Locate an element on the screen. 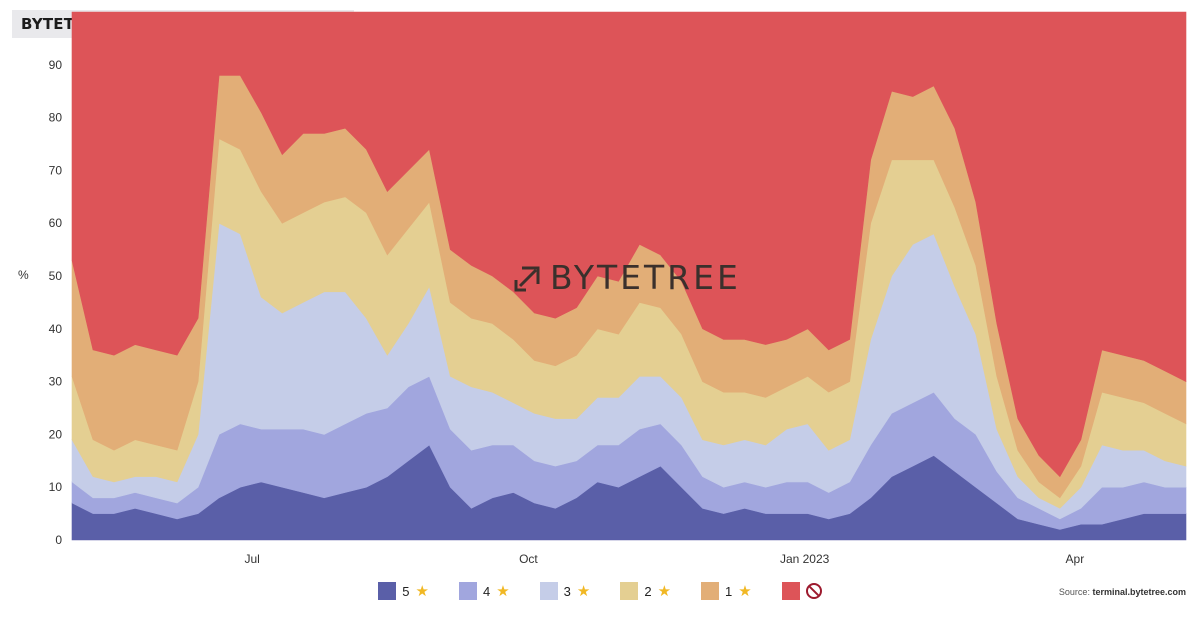 This screenshot has width=1200, height=623. watermark: BYTETREE is located at coordinates (627, 277).